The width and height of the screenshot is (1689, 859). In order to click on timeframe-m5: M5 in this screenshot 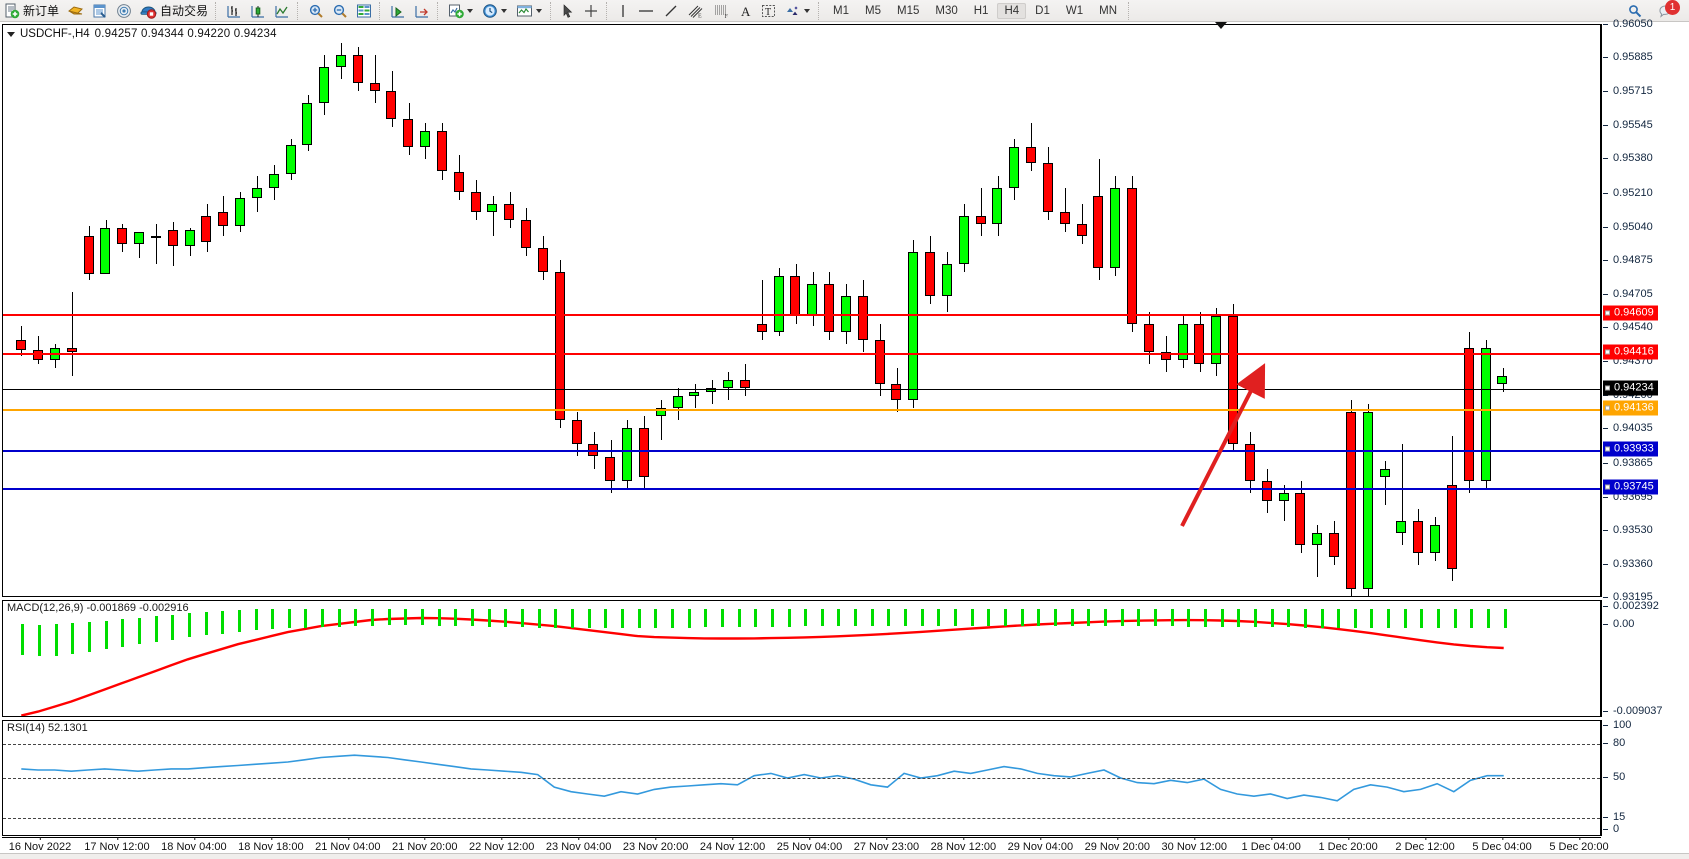, I will do `click(873, 10)`.